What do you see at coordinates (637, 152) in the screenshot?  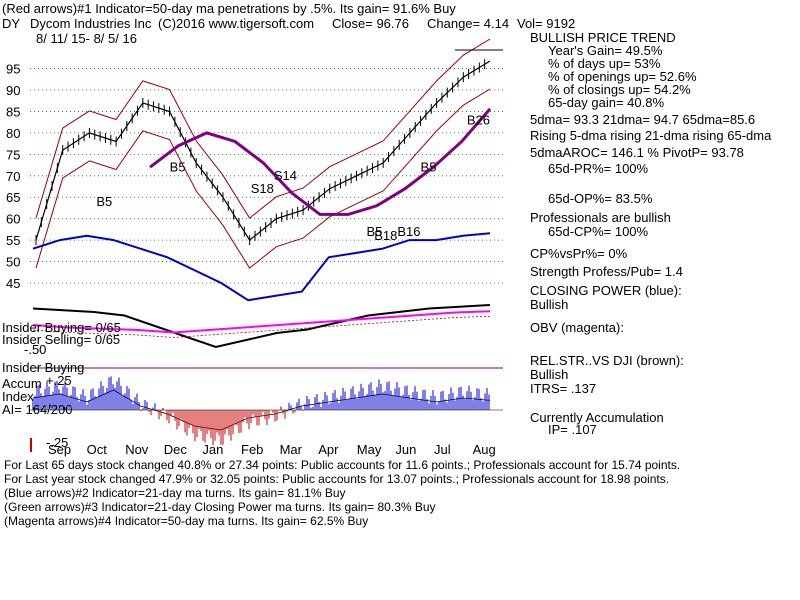 I see `aroc-line: 5dmaAROC= 146.1 % PivotP= 93.78` at bounding box center [637, 152].